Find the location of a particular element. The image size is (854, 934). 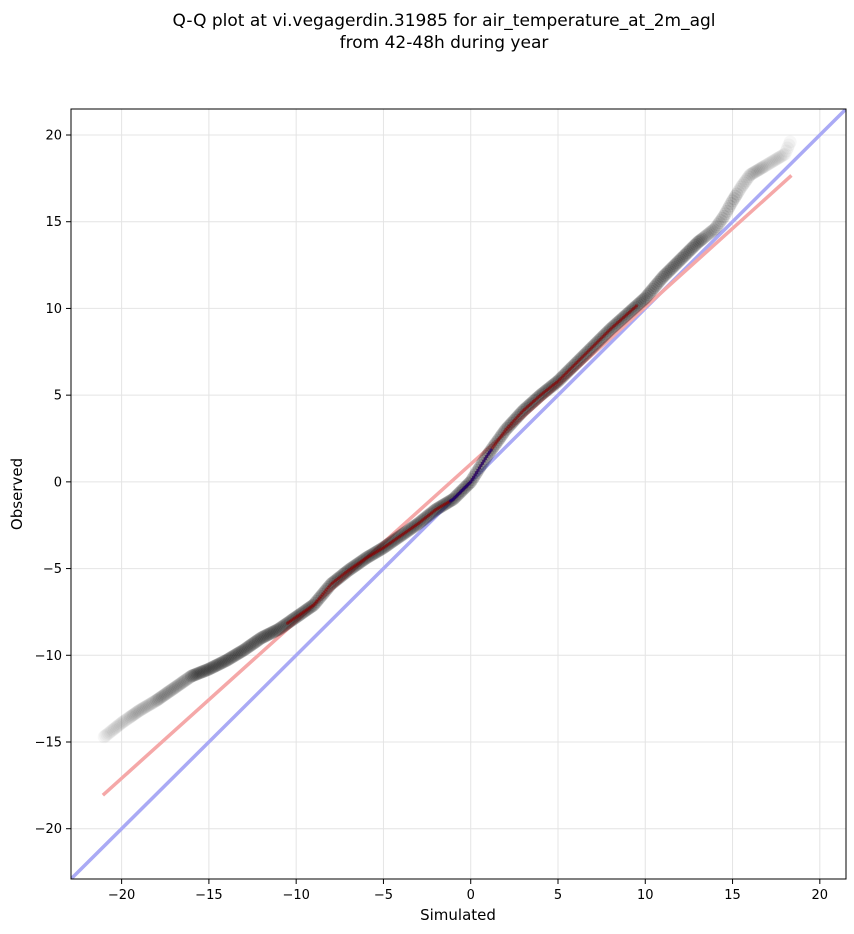

highlight-overlays is located at coordinates (462, 464).